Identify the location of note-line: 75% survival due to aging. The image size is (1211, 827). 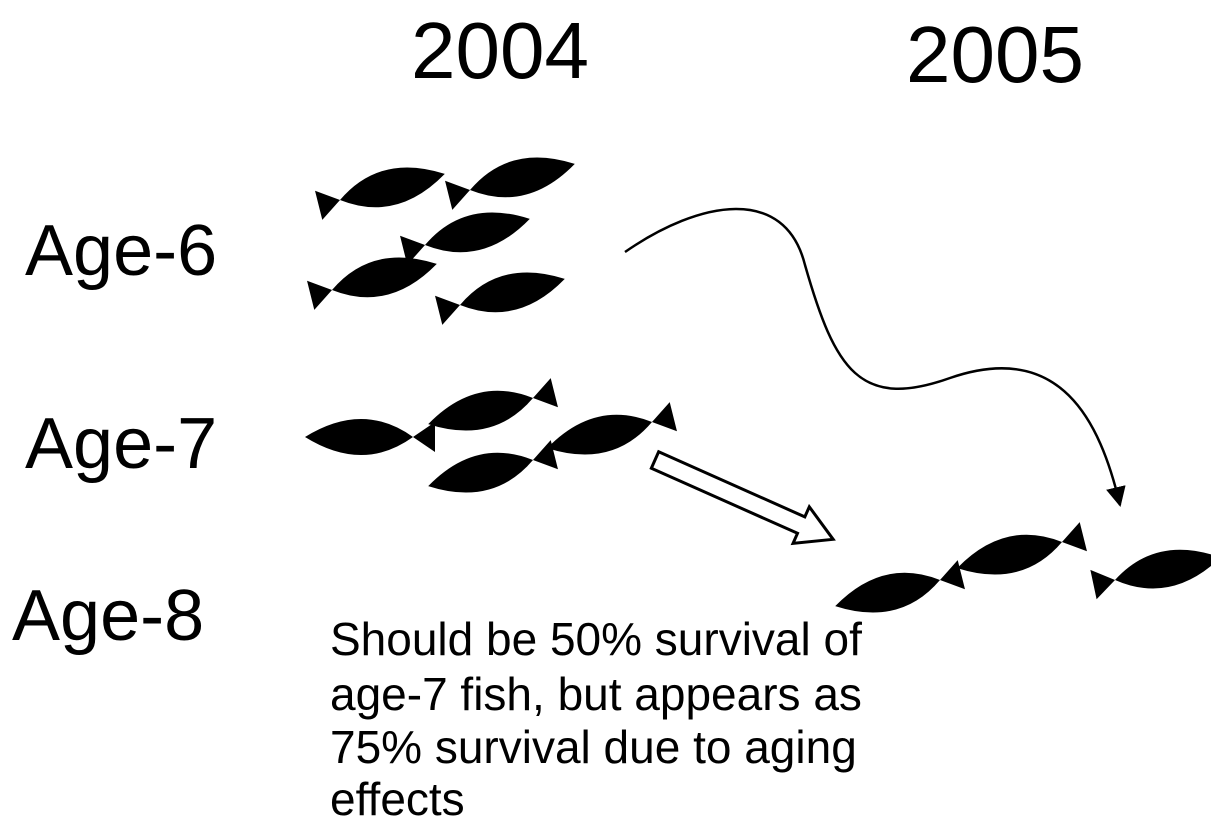
(593, 747).